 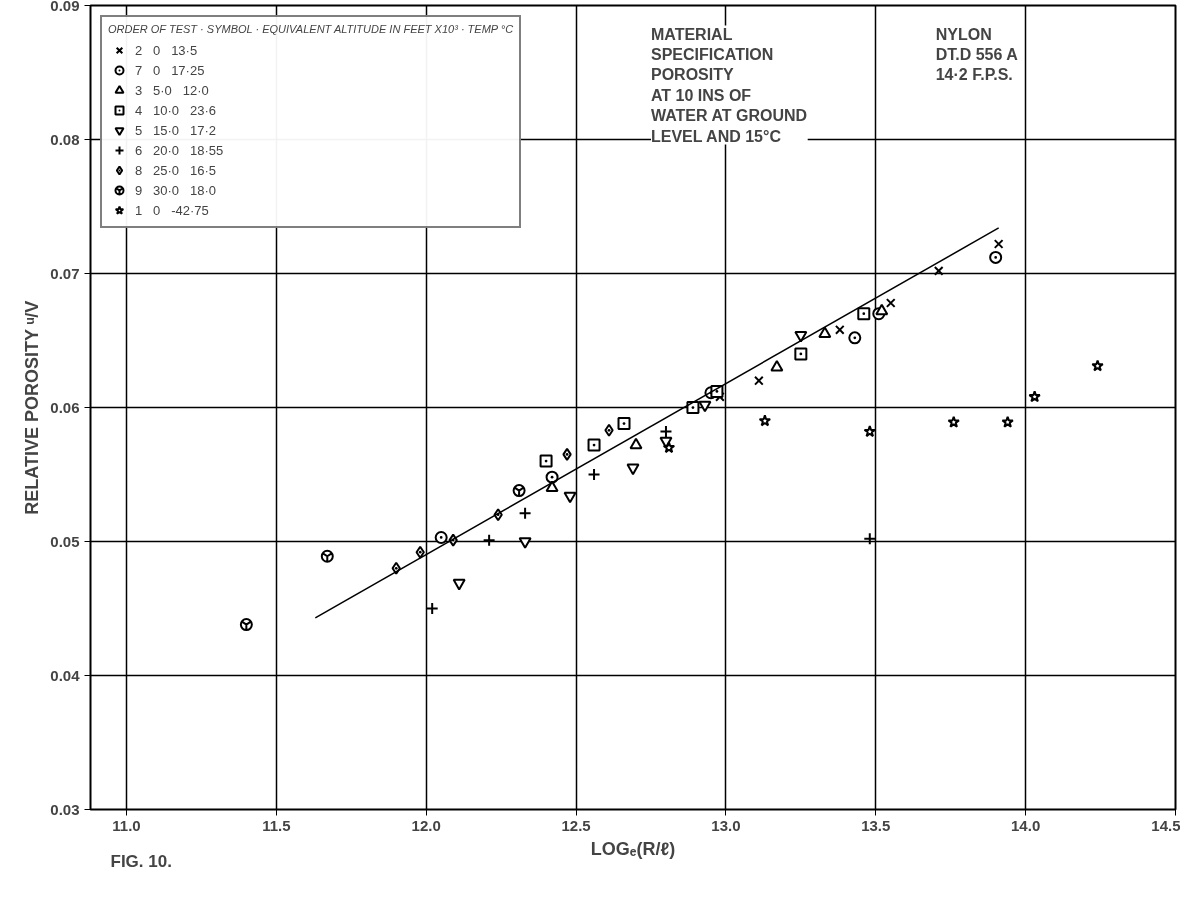 I want to click on x-tick-label: 12.0, so click(x=426, y=825).